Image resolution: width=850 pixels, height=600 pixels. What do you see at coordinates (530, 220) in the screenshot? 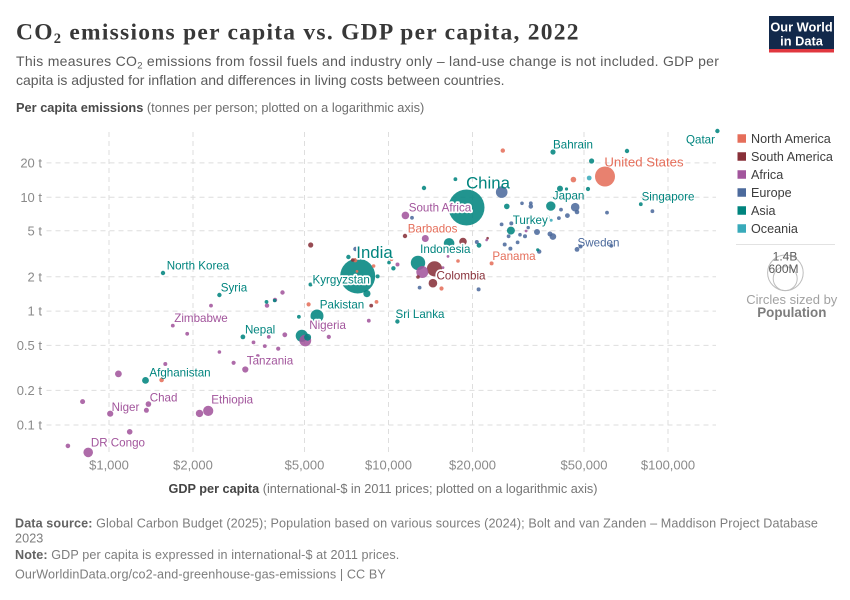
I see `svg-text: Turkey` at bounding box center [530, 220].